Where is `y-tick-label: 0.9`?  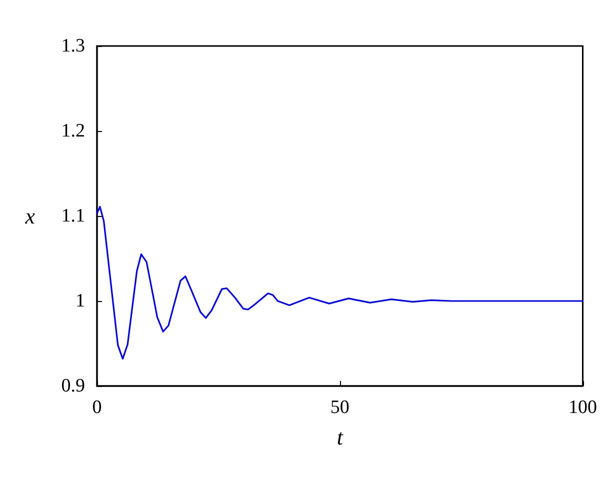
y-tick-label: 0.9 is located at coordinates (73, 386).